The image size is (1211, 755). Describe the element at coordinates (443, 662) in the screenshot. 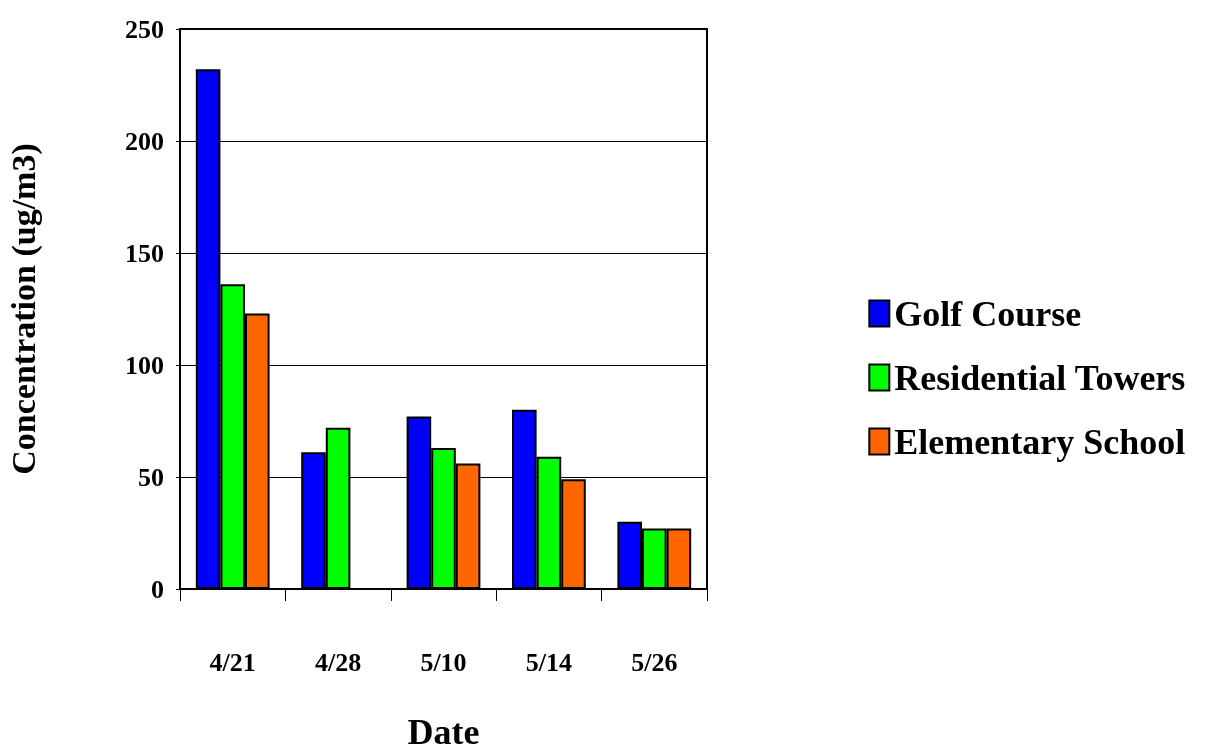

I see `x-tick-label: 5/10` at that location.